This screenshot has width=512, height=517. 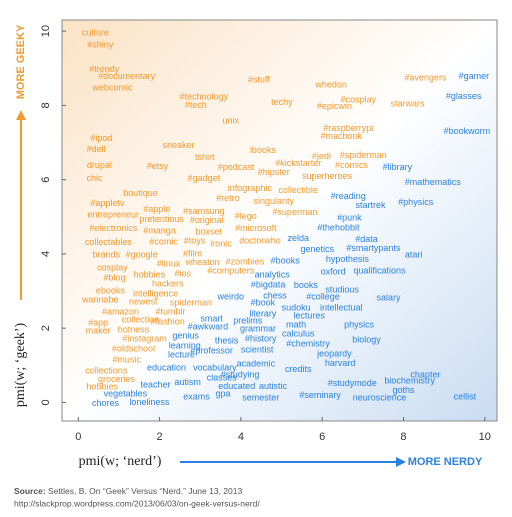 What do you see at coordinates (95, 32) in the screenshot?
I see `word: culture` at bounding box center [95, 32].